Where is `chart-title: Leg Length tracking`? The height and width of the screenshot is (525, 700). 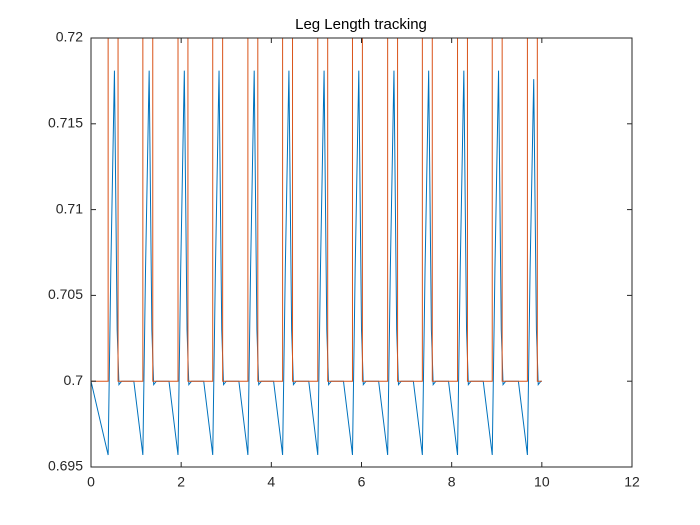
chart-title: Leg Length tracking is located at coordinates (361, 24).